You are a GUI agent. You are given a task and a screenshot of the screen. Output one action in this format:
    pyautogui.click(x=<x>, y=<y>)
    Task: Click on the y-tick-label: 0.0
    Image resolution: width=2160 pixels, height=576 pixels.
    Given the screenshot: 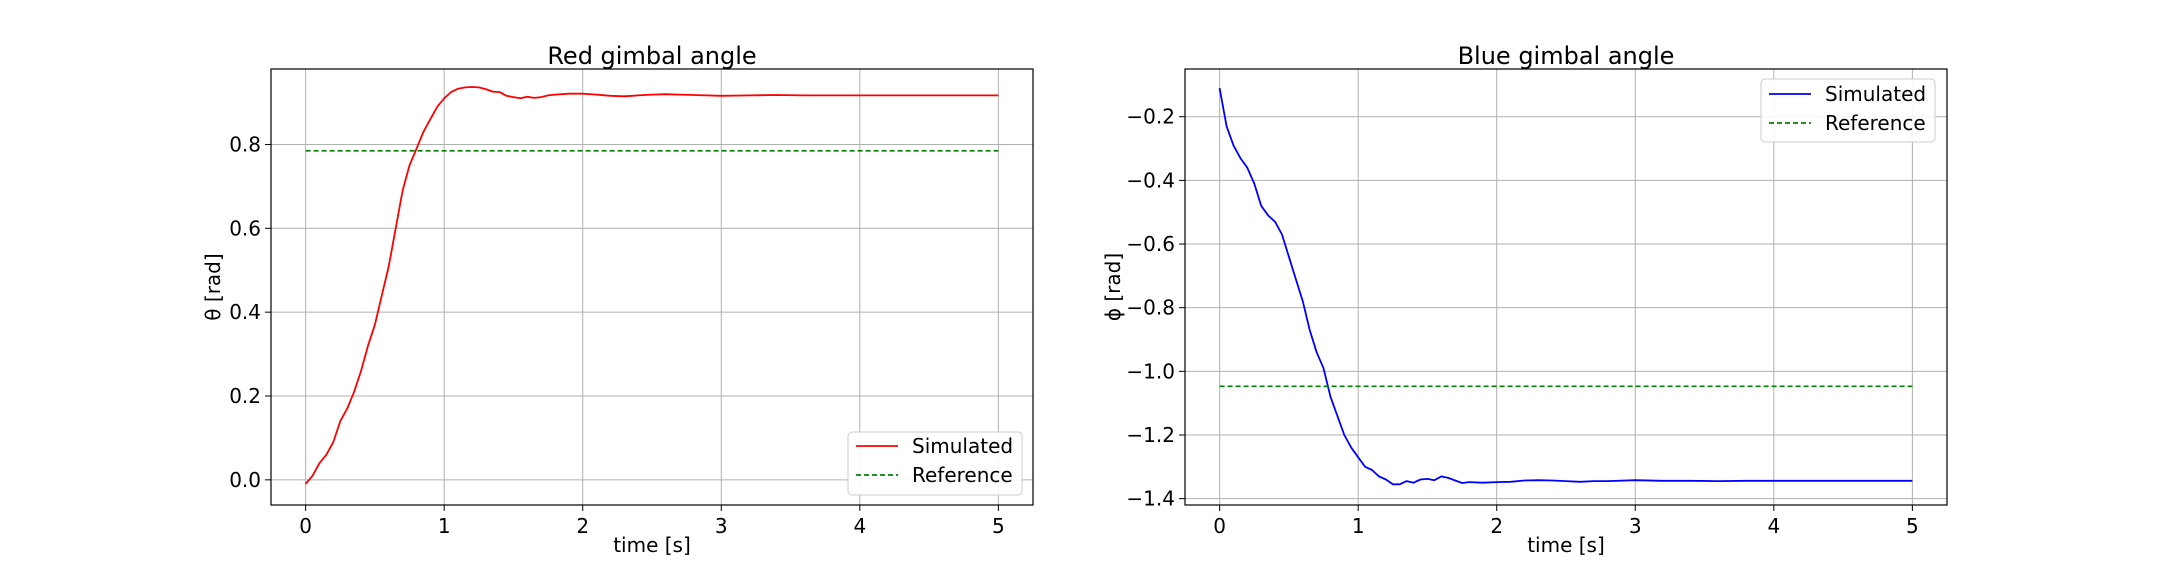 What is the action you would take?
    pyautogui.click(x=245, y=480)
    